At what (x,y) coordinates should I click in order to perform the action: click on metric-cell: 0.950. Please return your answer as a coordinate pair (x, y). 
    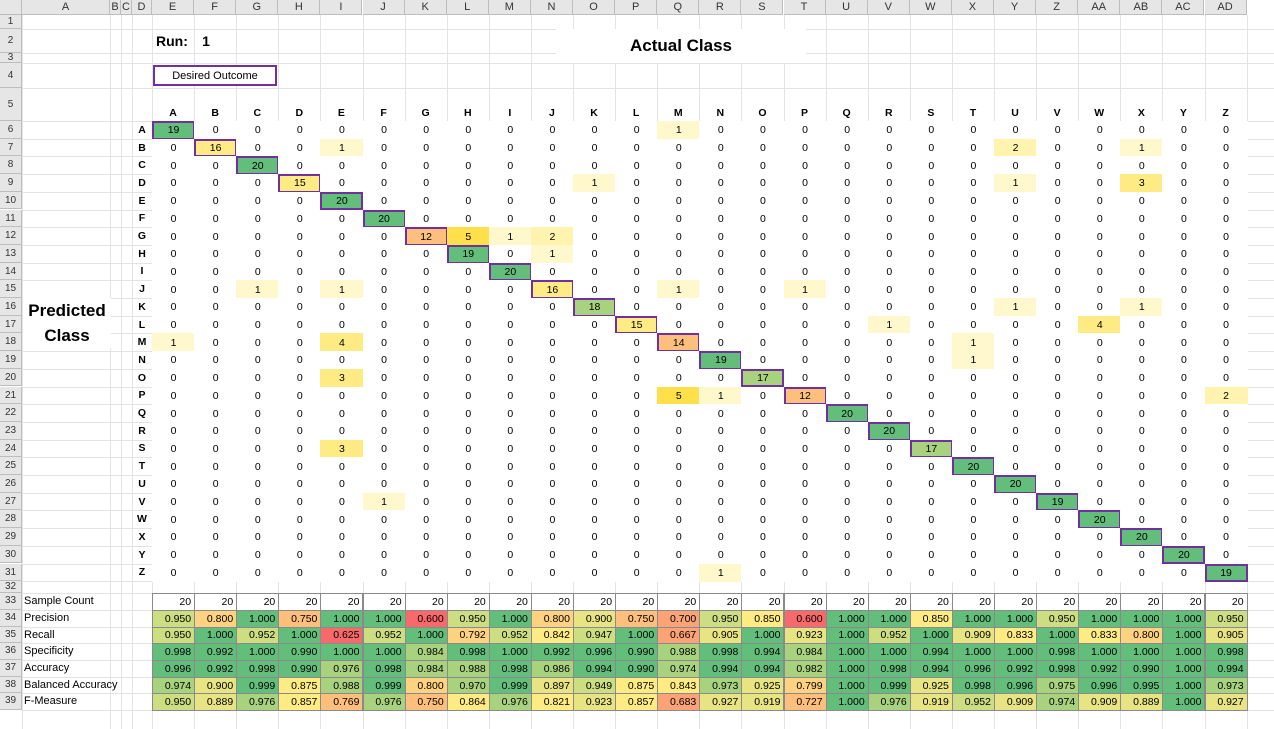
    Looking at the image, I should click on (1226, 618).